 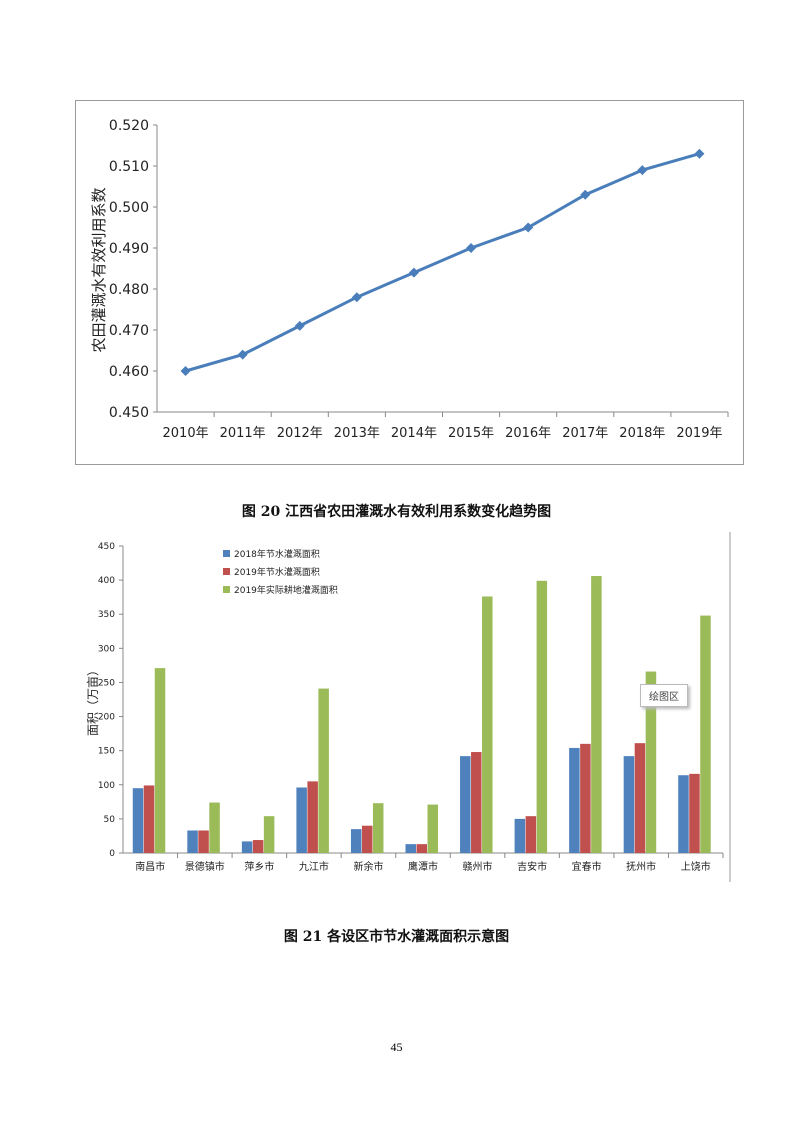 I want to click on y-tick-label: 0.460, so click(x=129, y=372).